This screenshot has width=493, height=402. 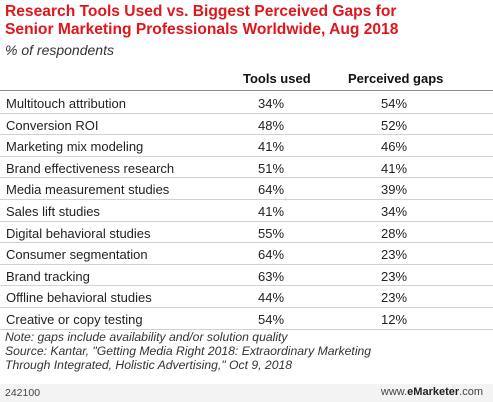 What do you see at coordinates (277, 78) in the screenshot?
I see `column-header-tools-used: Tools used` at bounding box center [277, 78].